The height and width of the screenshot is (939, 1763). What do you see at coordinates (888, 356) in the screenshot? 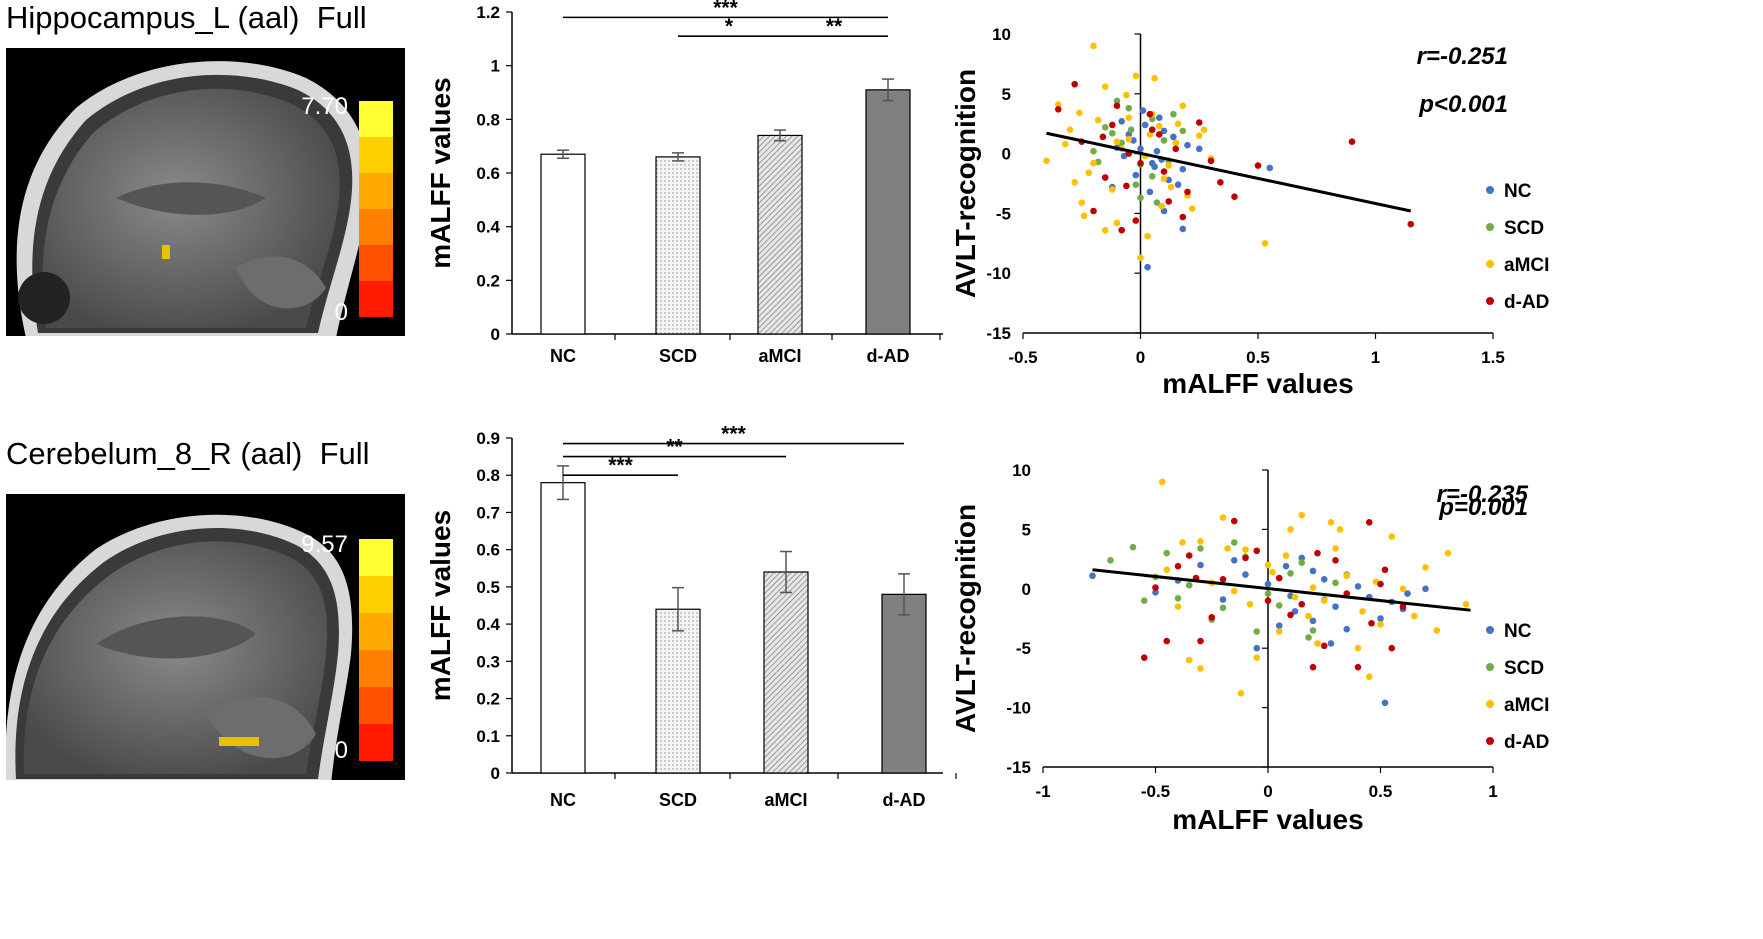
I see `category-label: d-AD` at bounding box center [888, 356].